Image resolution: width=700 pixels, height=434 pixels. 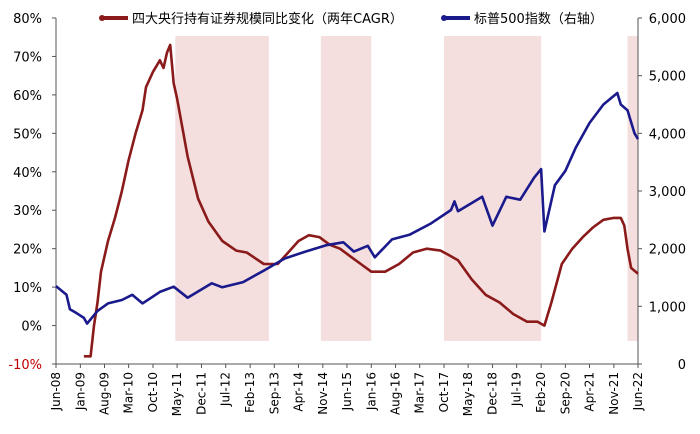 I want to click on x-tick-label: Jan-16, so click(x=371, y=391).